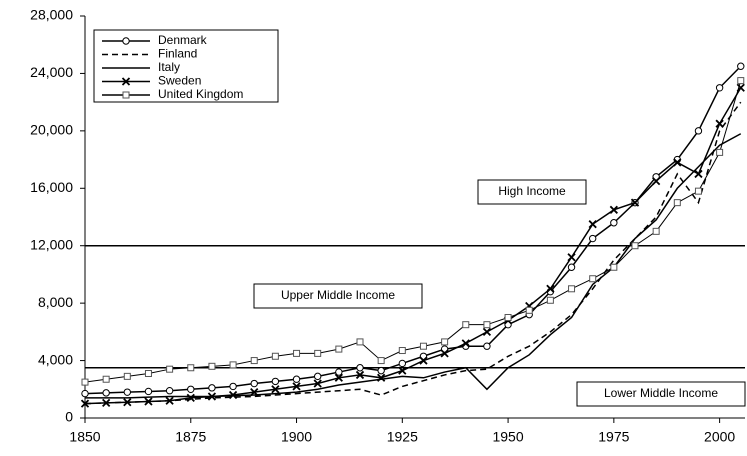 The image size is (747, 456). Describe the element at coordinates (296, 437) in the screenshot. I see `x-tick-label: 1900` at that location.